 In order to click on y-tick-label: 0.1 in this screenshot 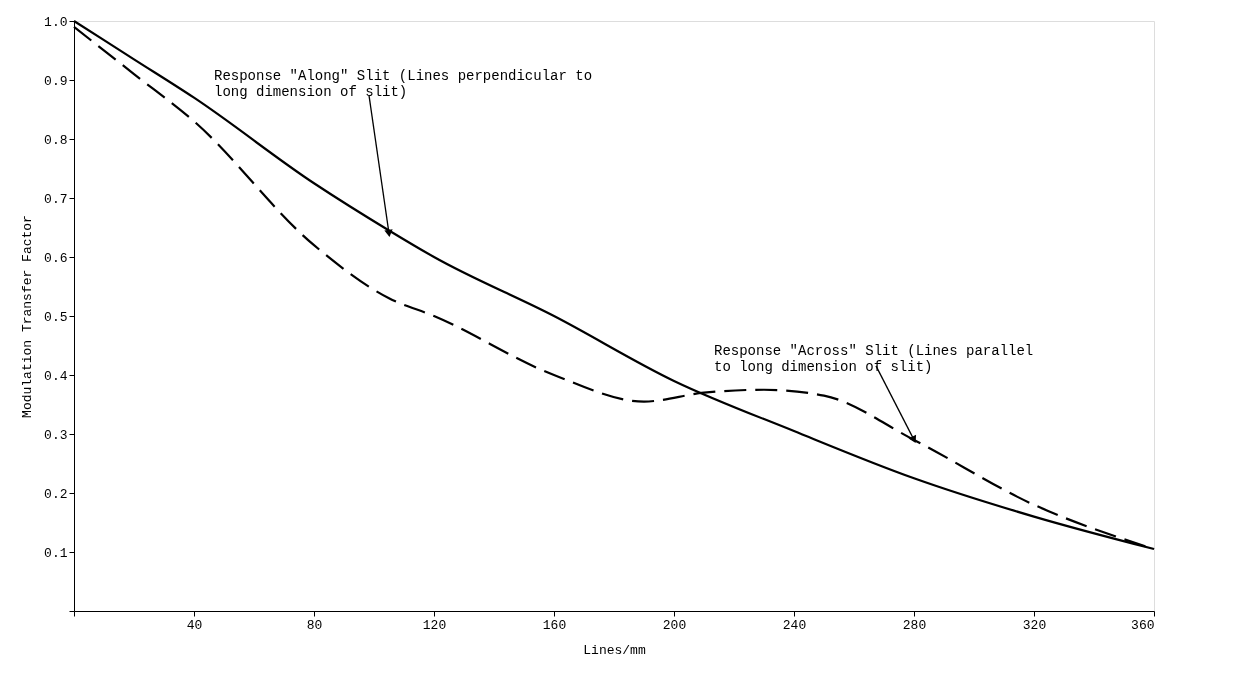, I will do `click(56, 553)`.